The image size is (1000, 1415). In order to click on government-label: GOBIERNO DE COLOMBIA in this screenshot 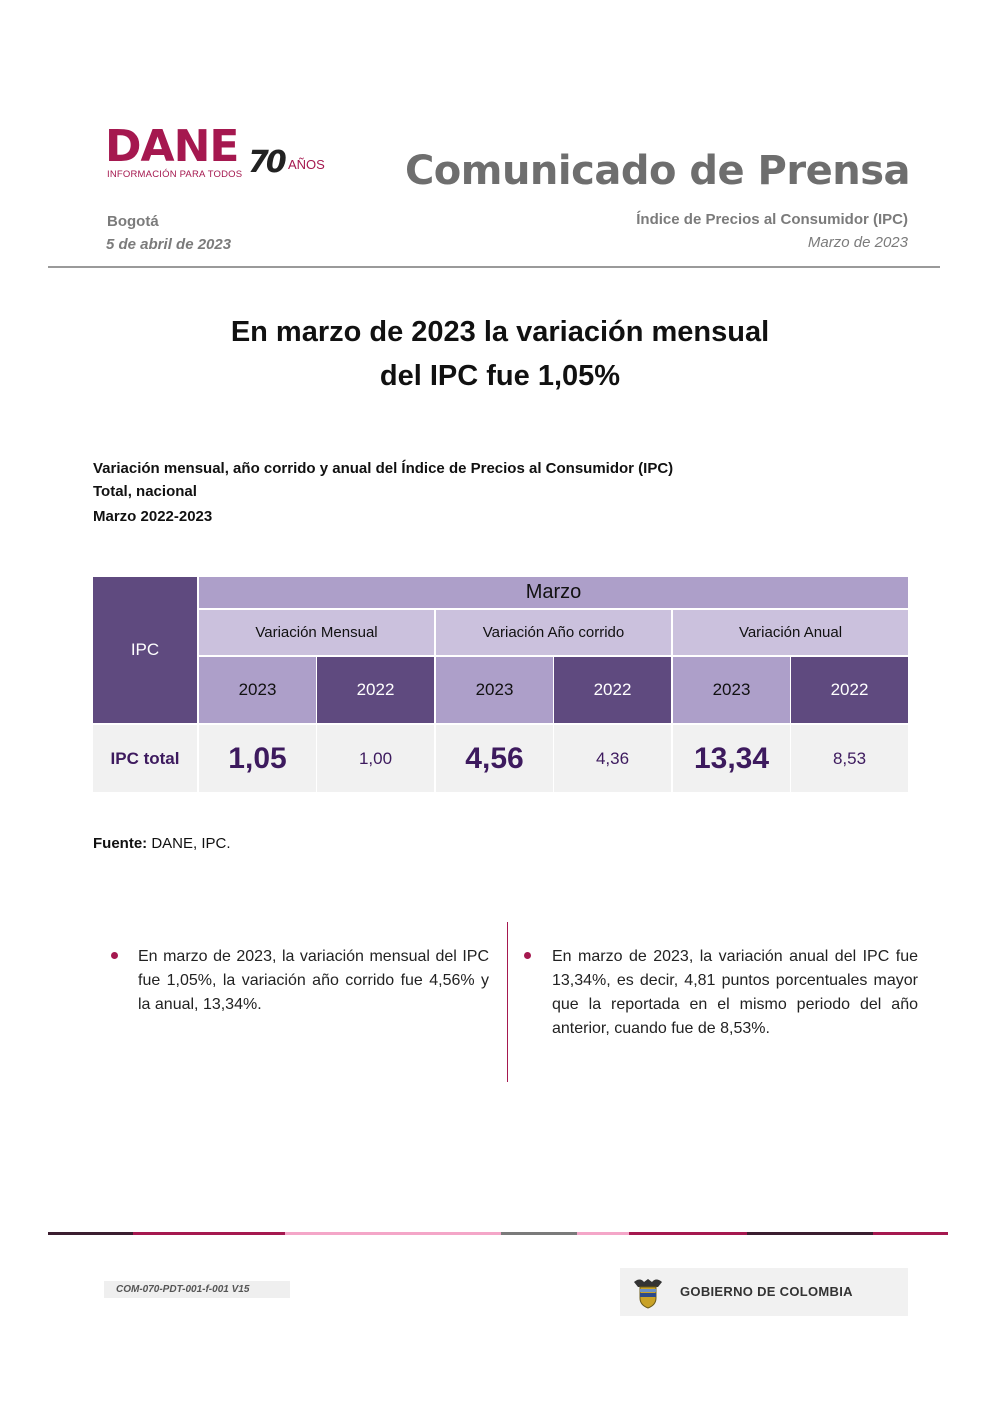, I will do `click(766, 1291)`.